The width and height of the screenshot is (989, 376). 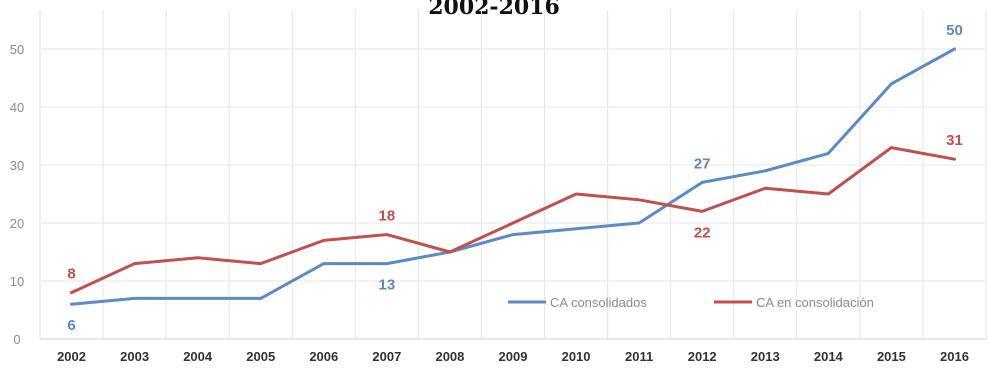 What do you see at coordinates (17, 223) in the screenshot?
I see `y-tick-label: 20` at bounding box center [17, 223].